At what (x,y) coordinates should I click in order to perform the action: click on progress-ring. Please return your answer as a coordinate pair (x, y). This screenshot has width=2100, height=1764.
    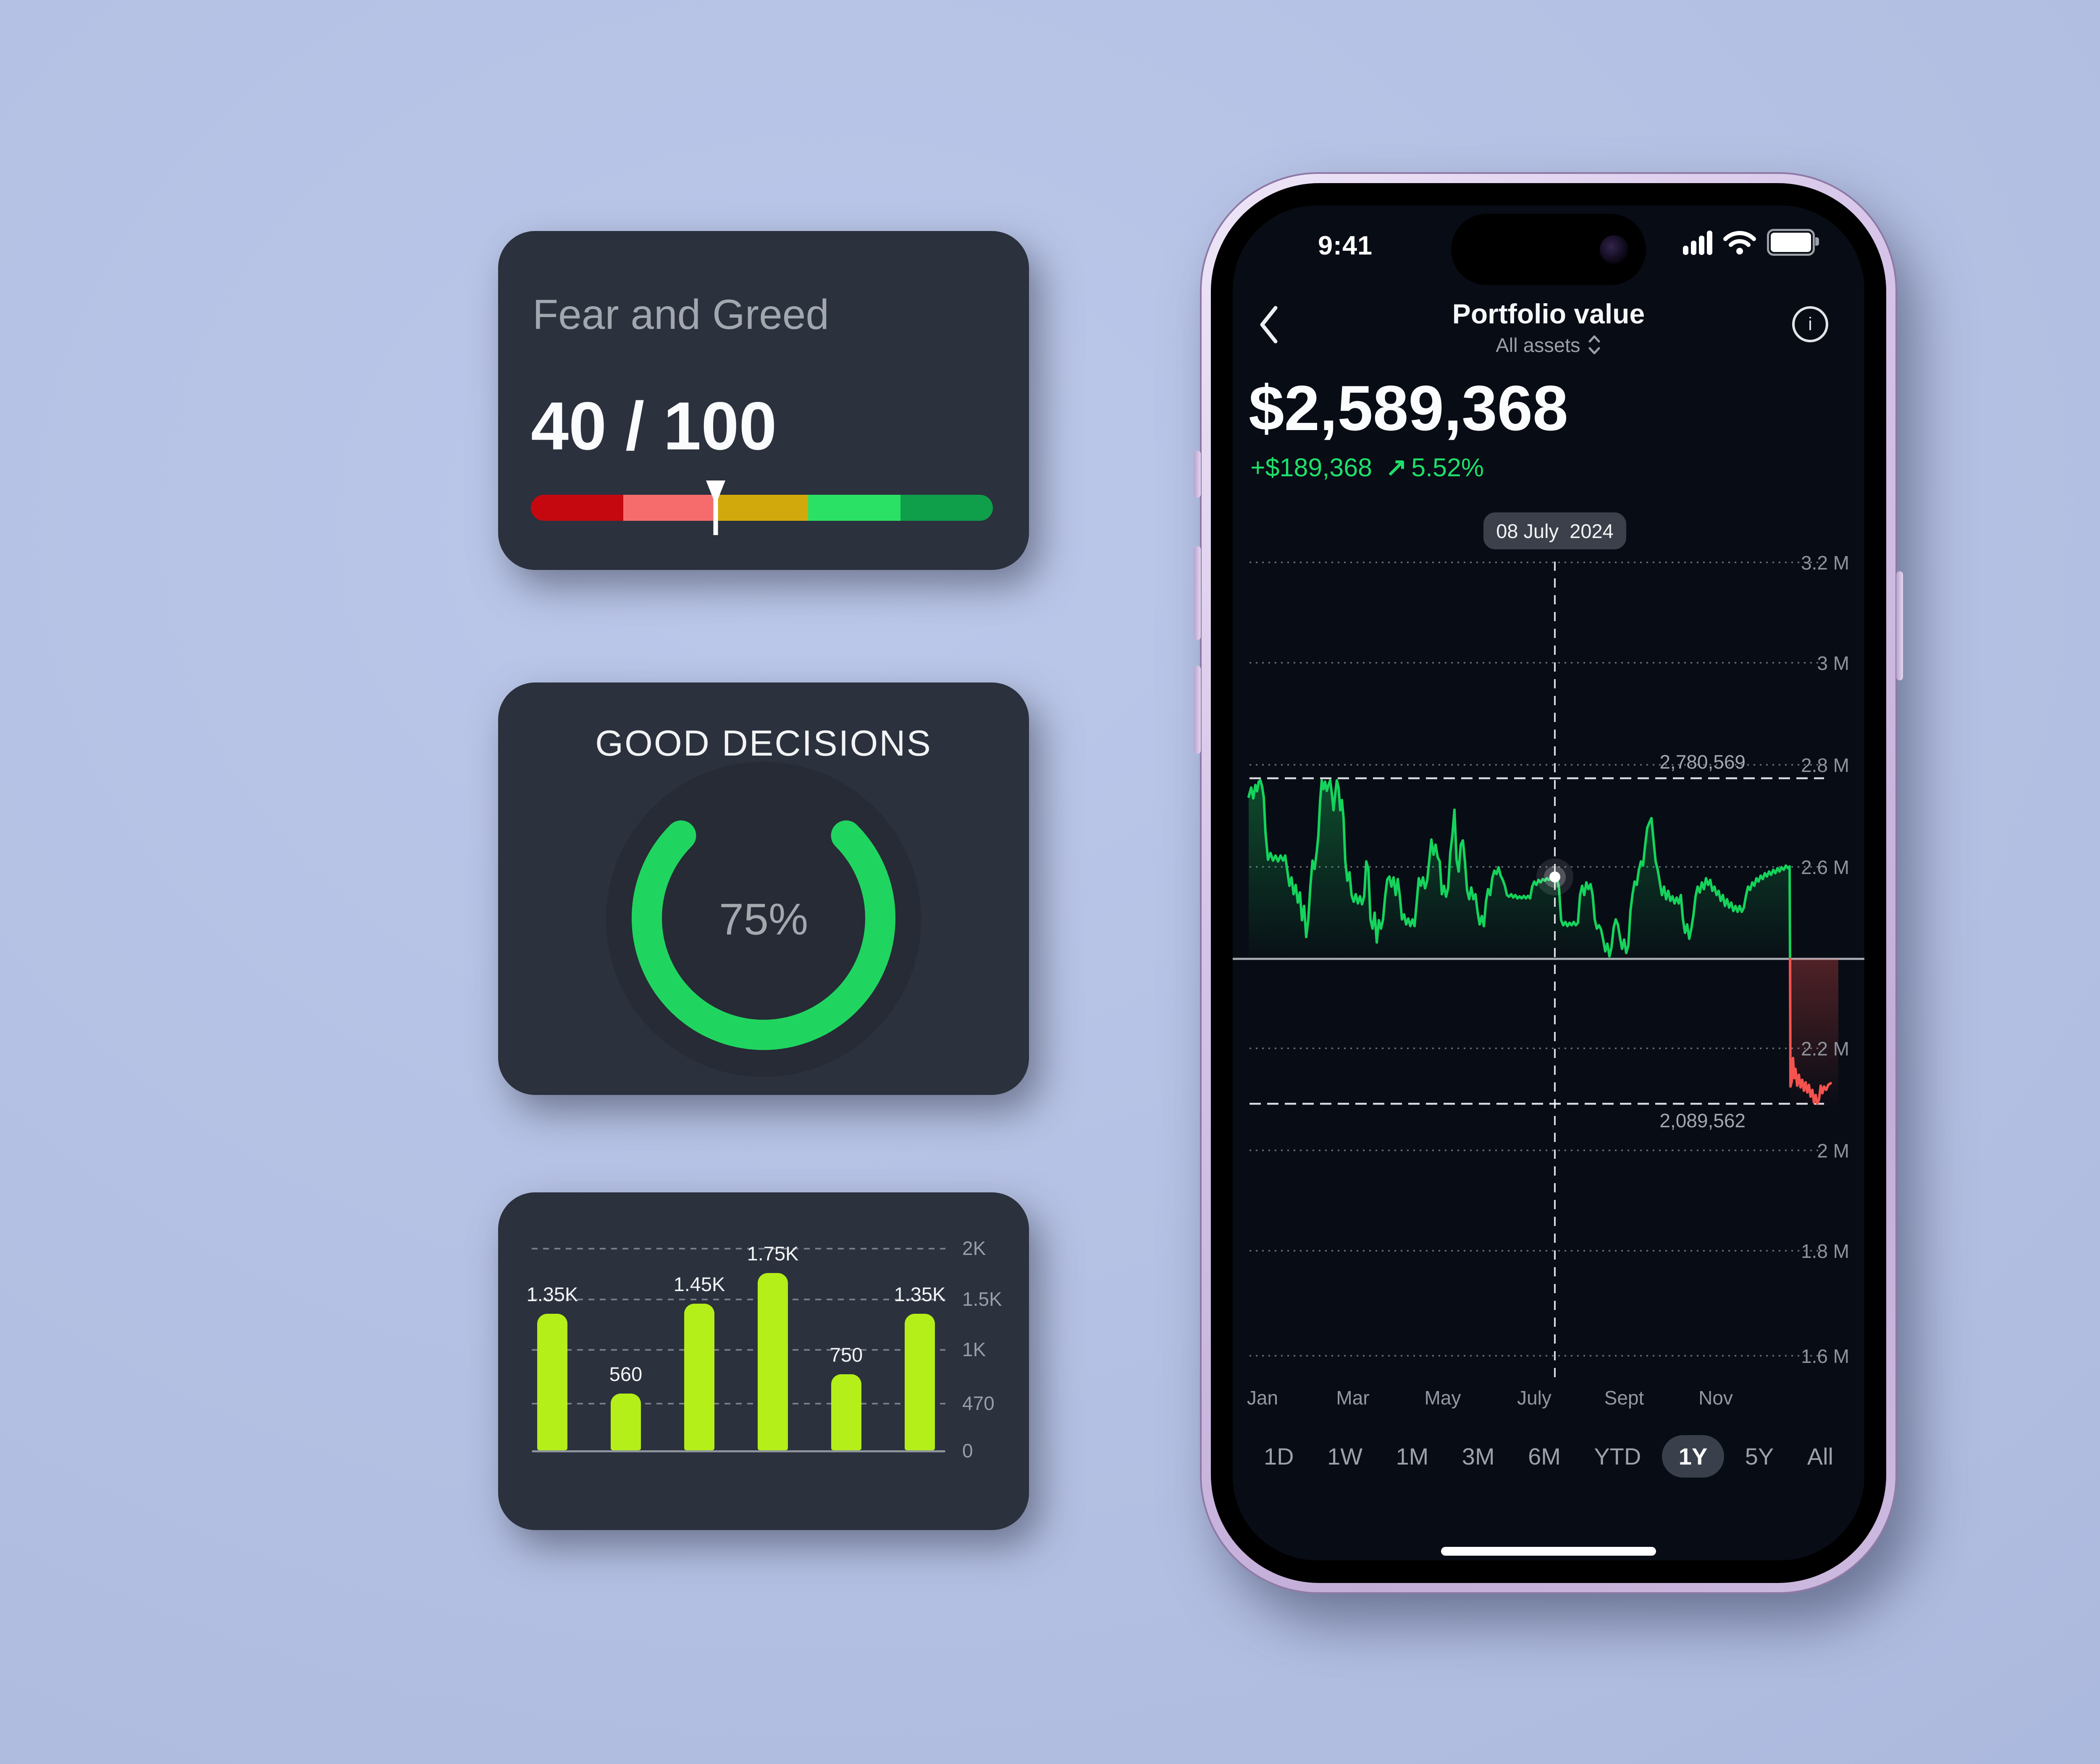
    Looking at the image, I should click on (763, 935).